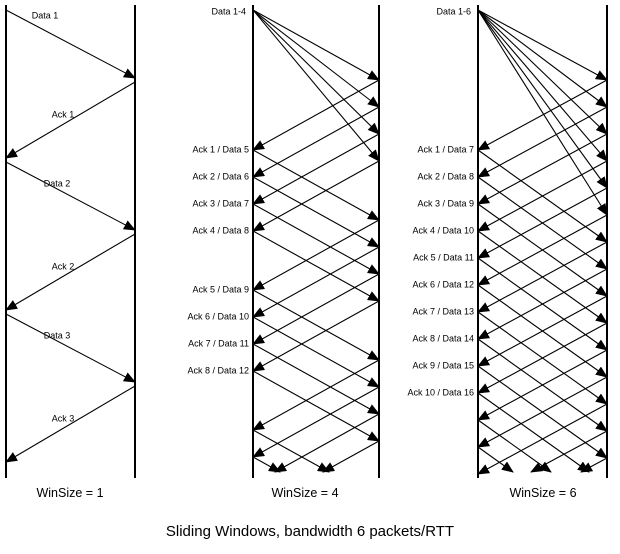  Describe the element at coordinates (443, 365) in the screenshot. I see `timeline-label: Ack 9 / Data 15` at that location.